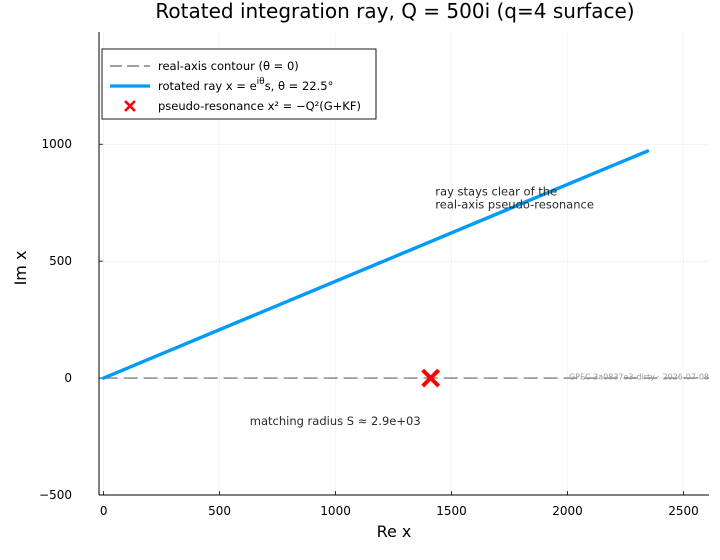 This screenshot has width=720, height=560. What do you see at coordinates (55, 495) in the screenshot?
I see `y-tick-label-0: −500` at bounding box center [55, 495].